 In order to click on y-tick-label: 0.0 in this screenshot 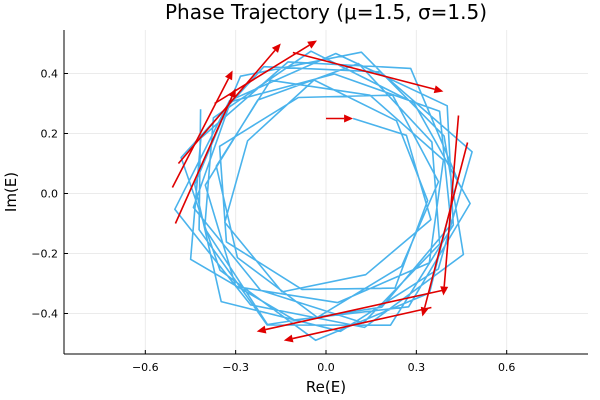, I will do `click(50, 194)`.